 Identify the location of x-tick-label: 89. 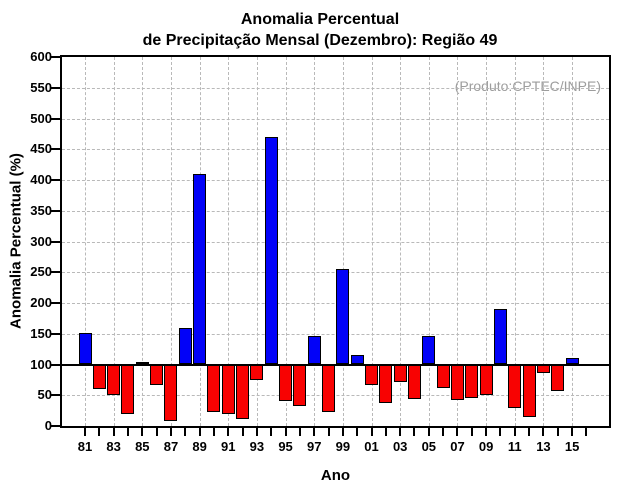
(199, 446).